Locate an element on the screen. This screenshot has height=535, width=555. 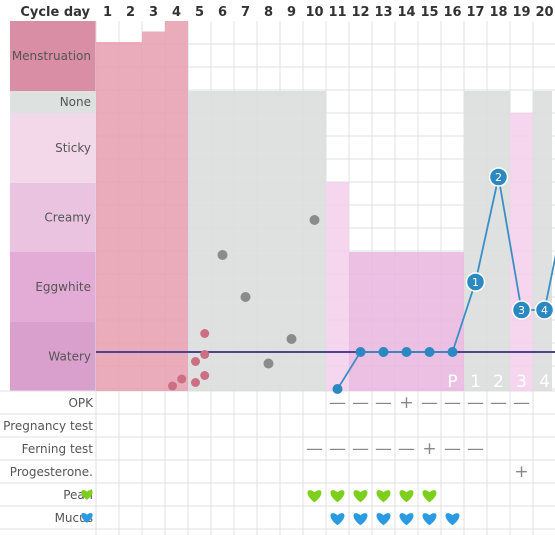
peak-label-2: 2 is located at coordinates (498, 382).